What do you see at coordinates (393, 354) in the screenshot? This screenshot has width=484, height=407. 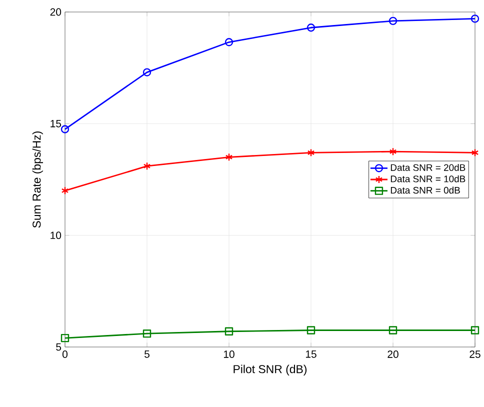 I see `x-tick-label: 20` at bounding box center [393, 354].